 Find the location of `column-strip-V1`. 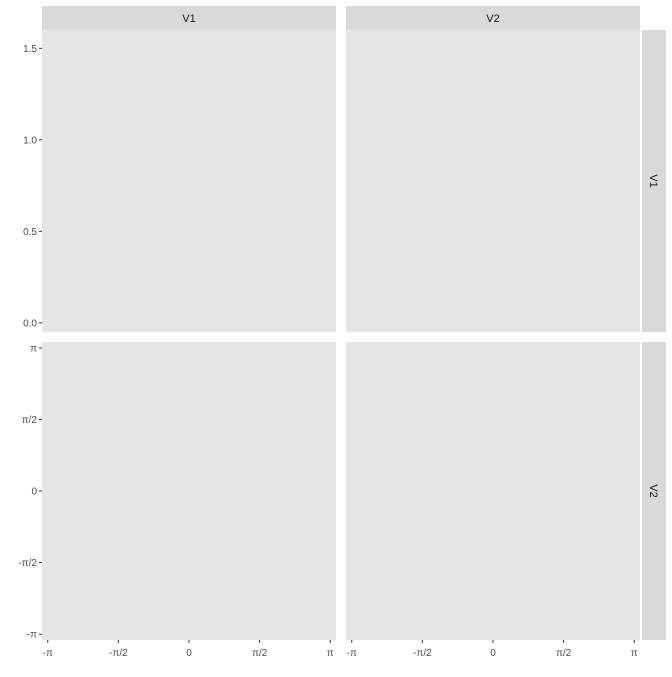

column-strip-V1 is located at coordinates (189, 18).